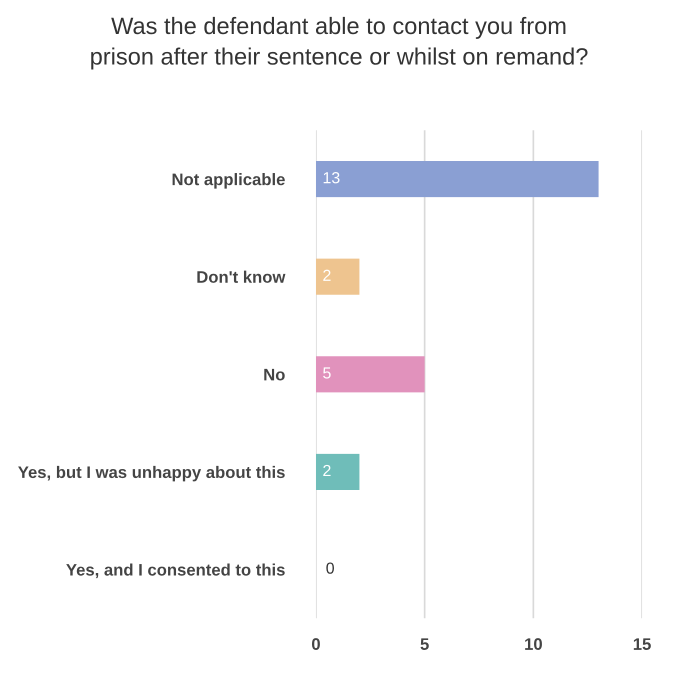 The height and width of the screenshot is (675, 678). What do you see at coordinates (175, 570) in the screenshot?
I see `y-tick-label: Yes, and I consented to this` at bounding box center [175, 570].